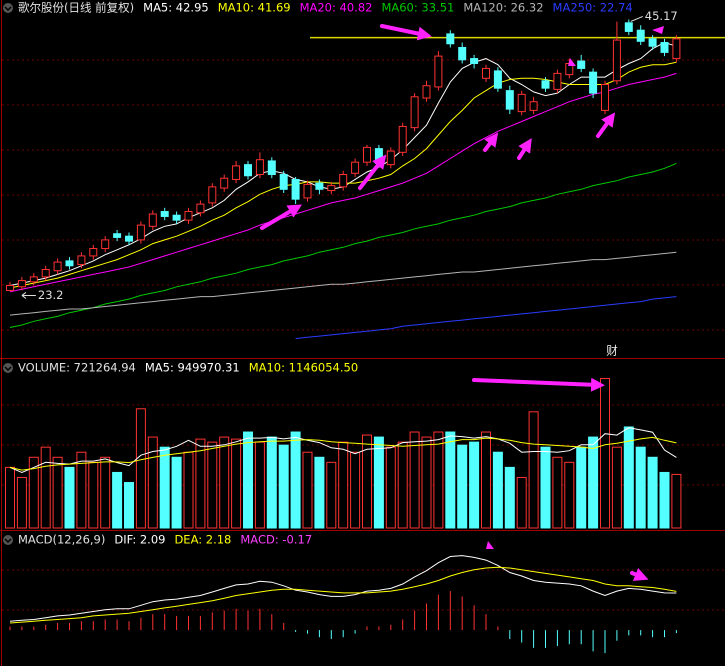 The width and height of the screenshot is (725, 666). What do you see at coordinates (176, 8) in the screenshot?
I see `header-label: MA5: 42.95` at bounding box center [176, 8].